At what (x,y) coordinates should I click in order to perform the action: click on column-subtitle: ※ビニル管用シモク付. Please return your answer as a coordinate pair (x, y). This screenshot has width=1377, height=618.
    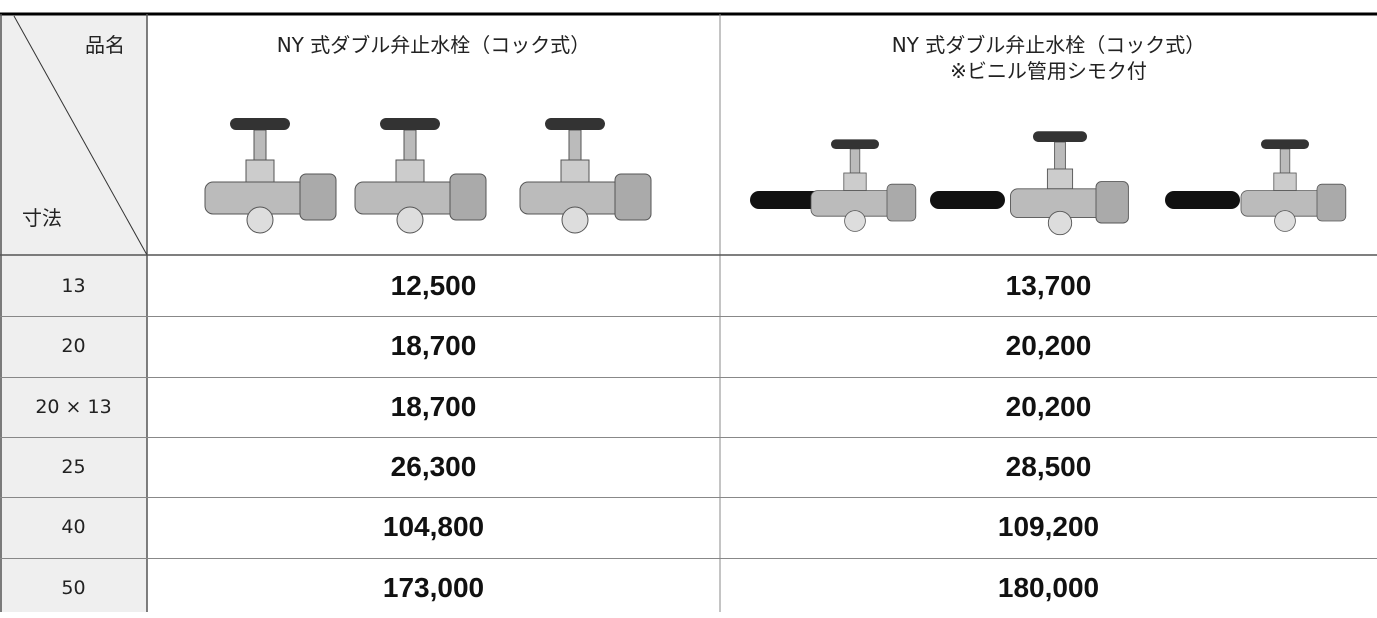
    Looking at the image, I should click on (1048, 71).